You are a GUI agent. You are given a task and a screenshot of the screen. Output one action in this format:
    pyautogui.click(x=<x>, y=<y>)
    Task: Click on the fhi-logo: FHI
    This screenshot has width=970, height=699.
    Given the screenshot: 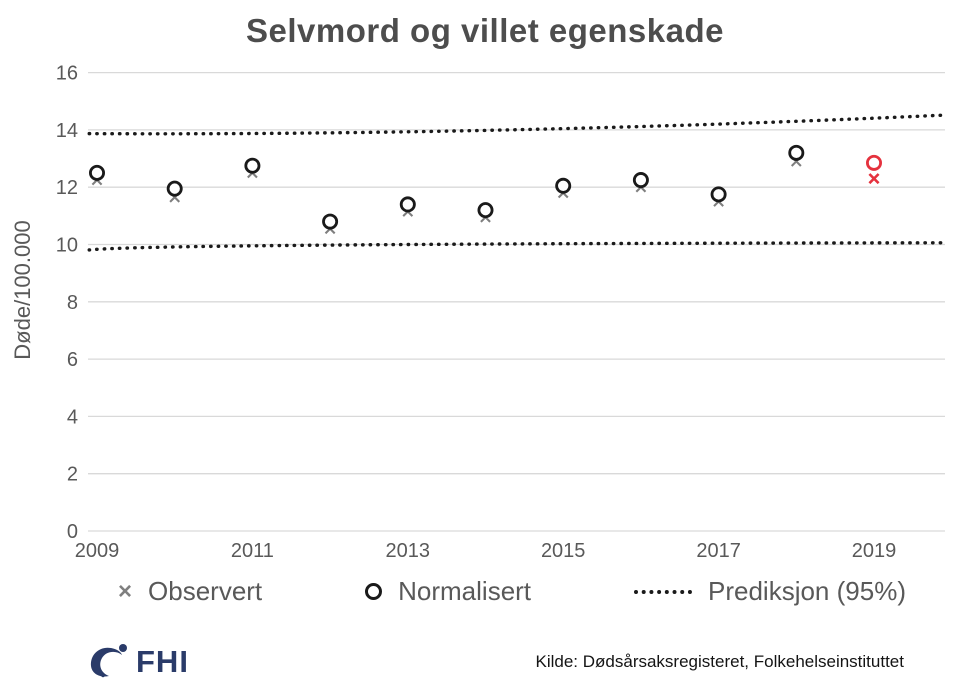 What is the action you would take?
    pyautogui.click(x=138, y=662)
    